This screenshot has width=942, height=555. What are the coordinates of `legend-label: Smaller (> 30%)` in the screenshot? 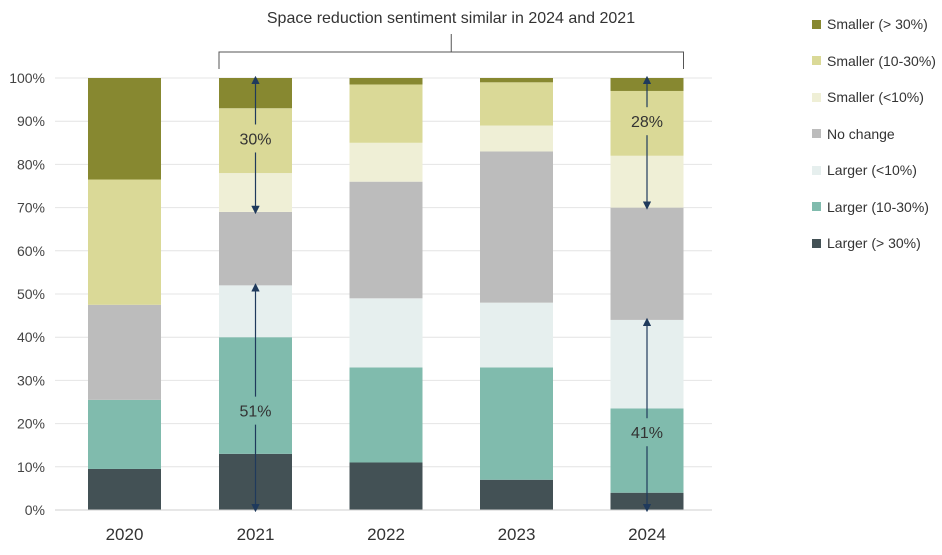 It's located at (877, 24).